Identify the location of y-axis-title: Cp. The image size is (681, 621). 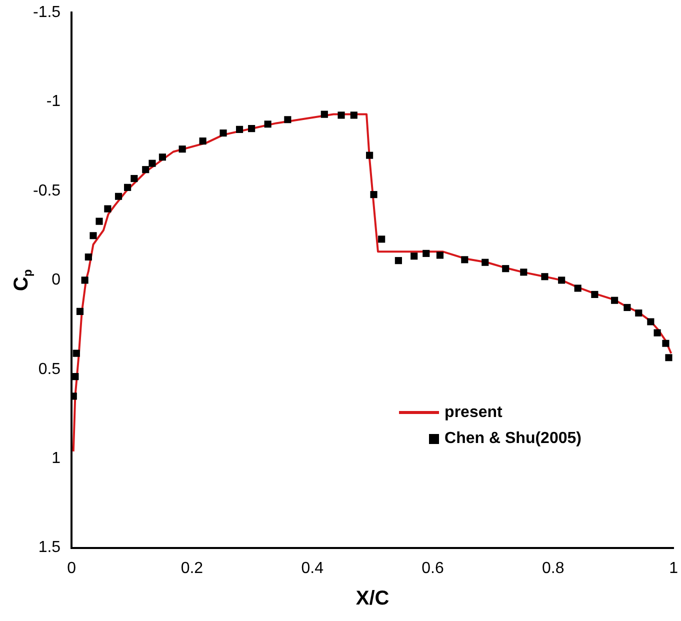
(22, 280).